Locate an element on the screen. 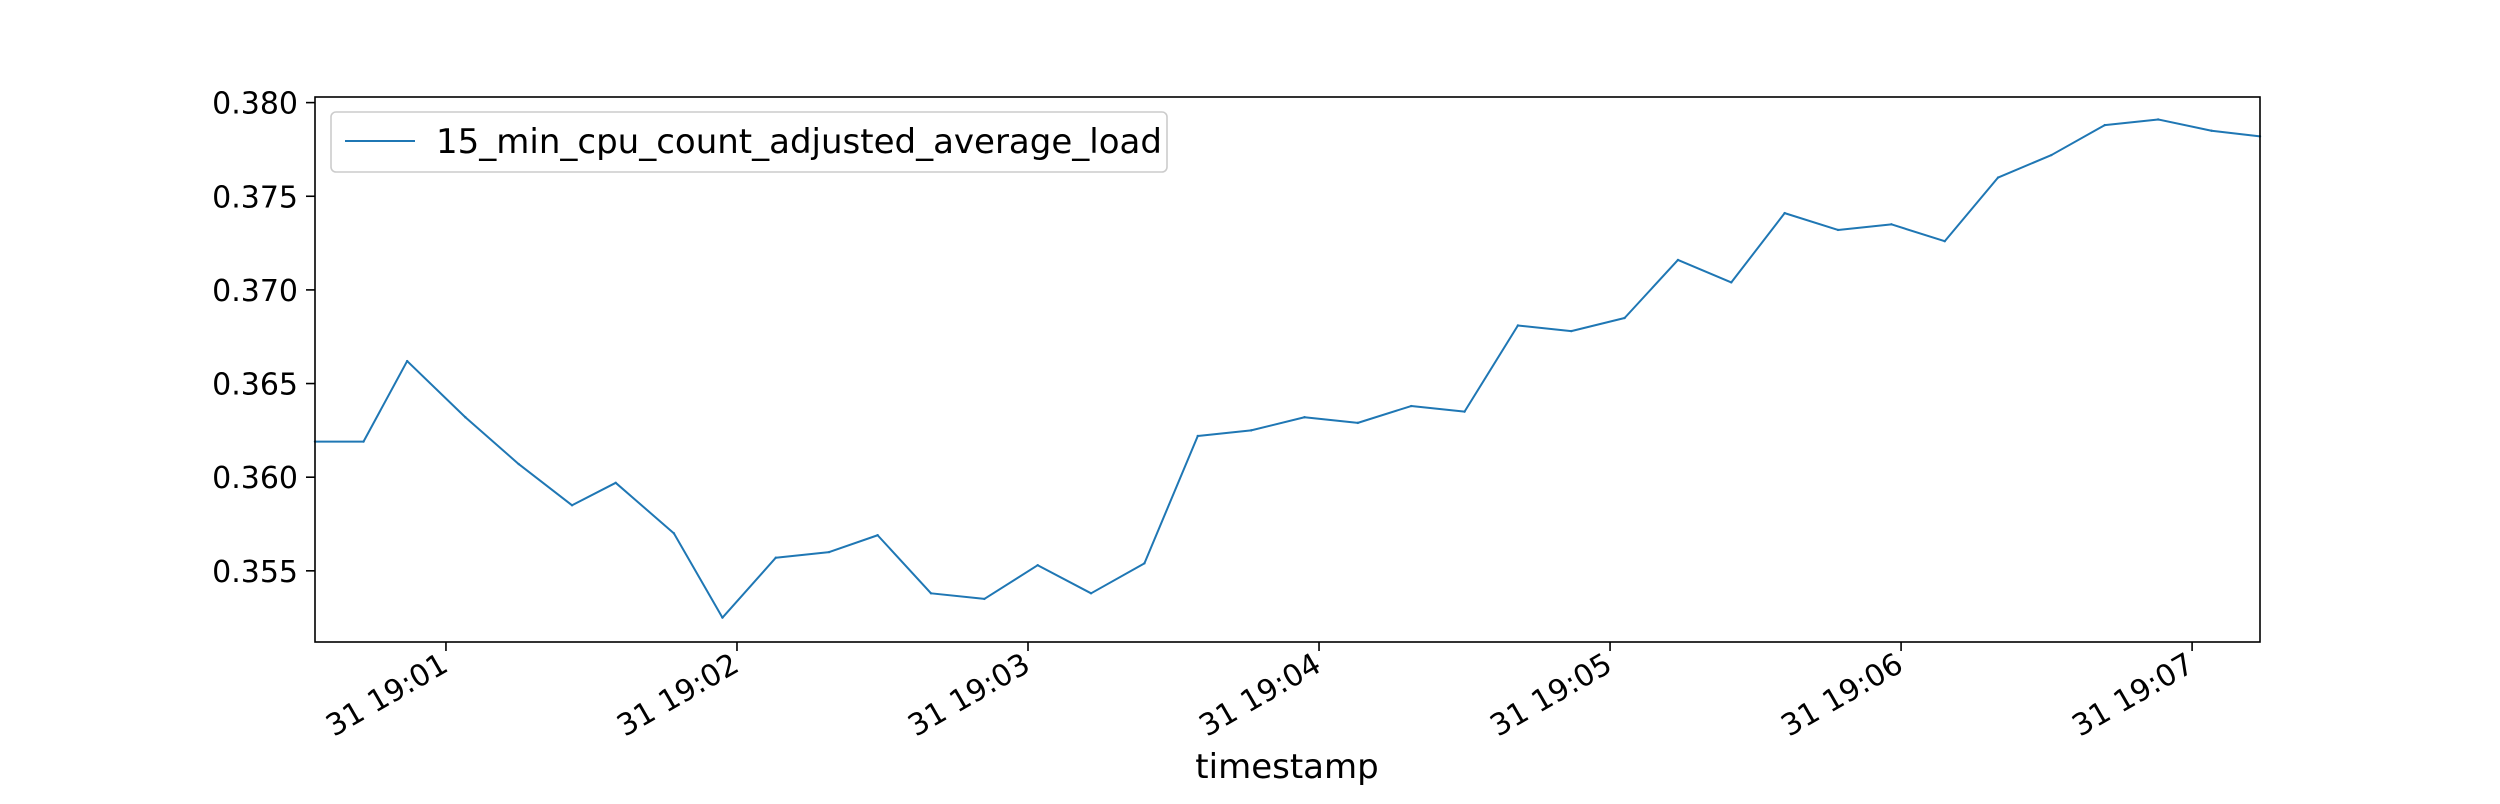  x-tick-label: 31 19:07 is located at coordinates (2133, 695).